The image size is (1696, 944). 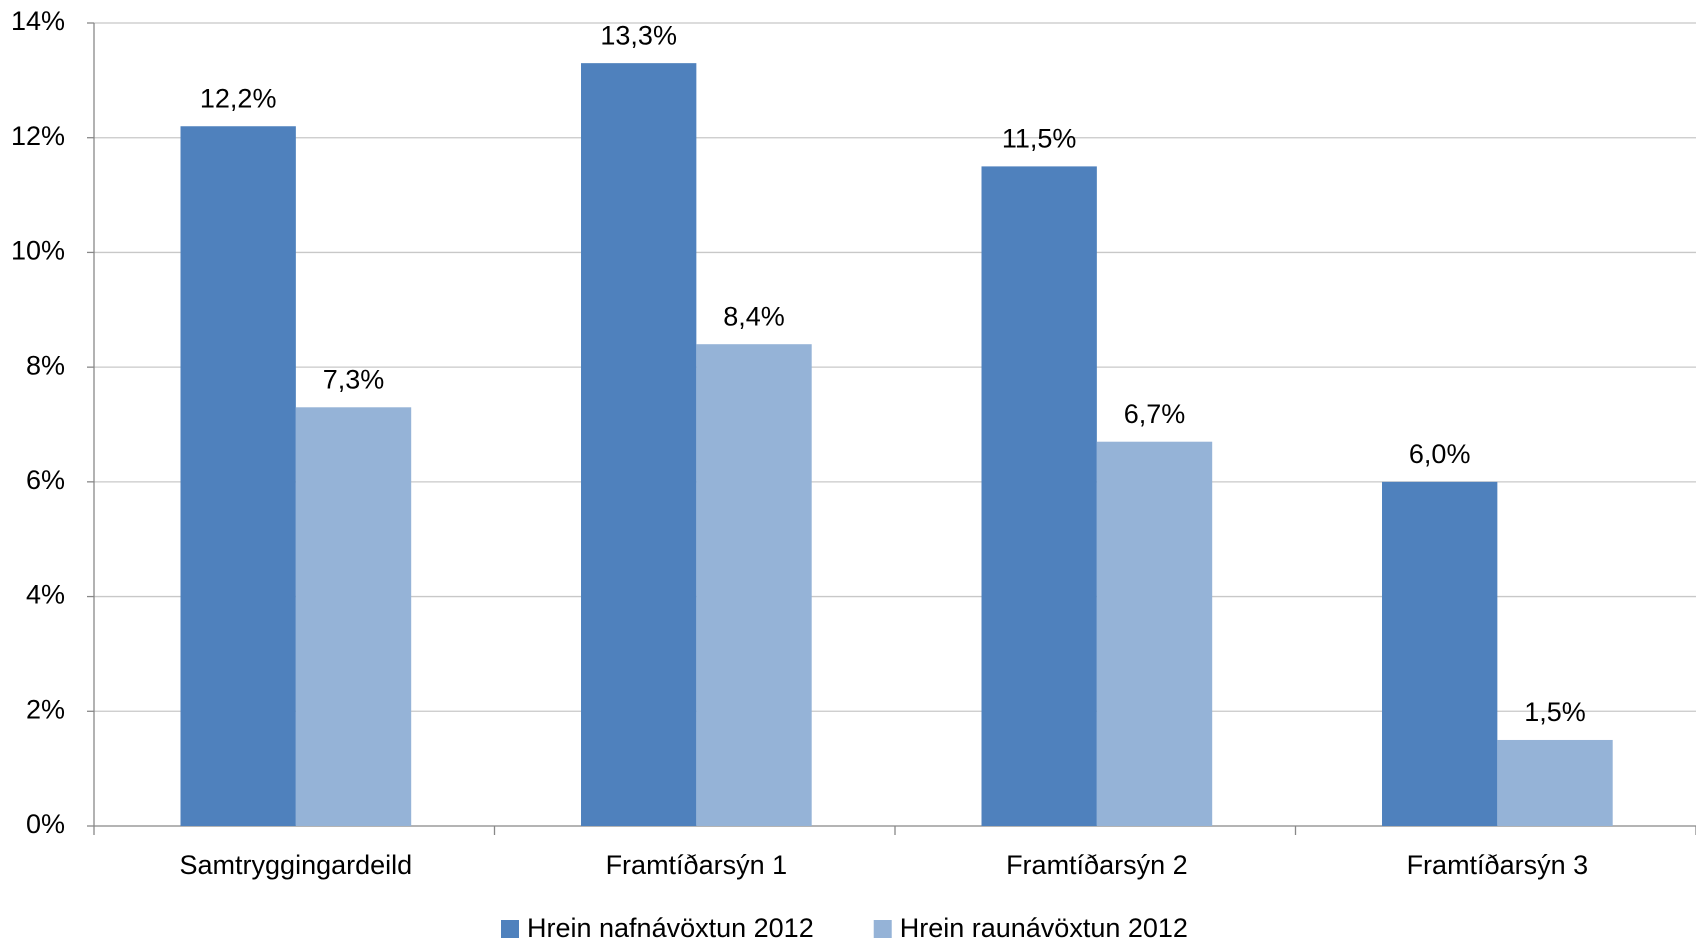 What do you see at coordinates (45, 480) in the screenshot?
I see `y-tick-label: 6%` at bounding box center [45, 480].